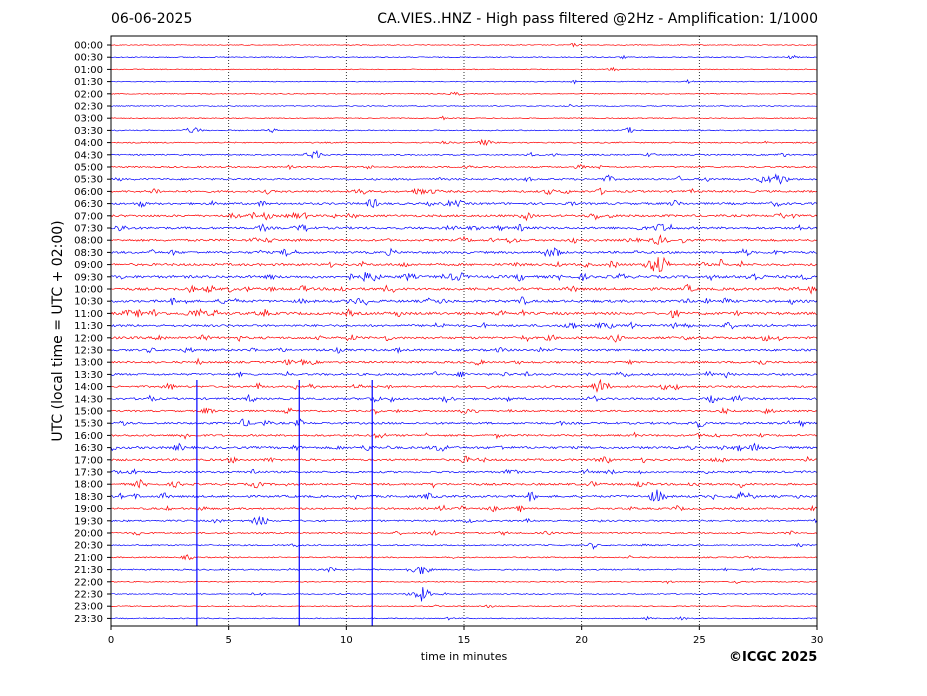  Describe the element at coordinates (88, 570) in the screenshot. I see `row-time-label: 21:30` at that location.